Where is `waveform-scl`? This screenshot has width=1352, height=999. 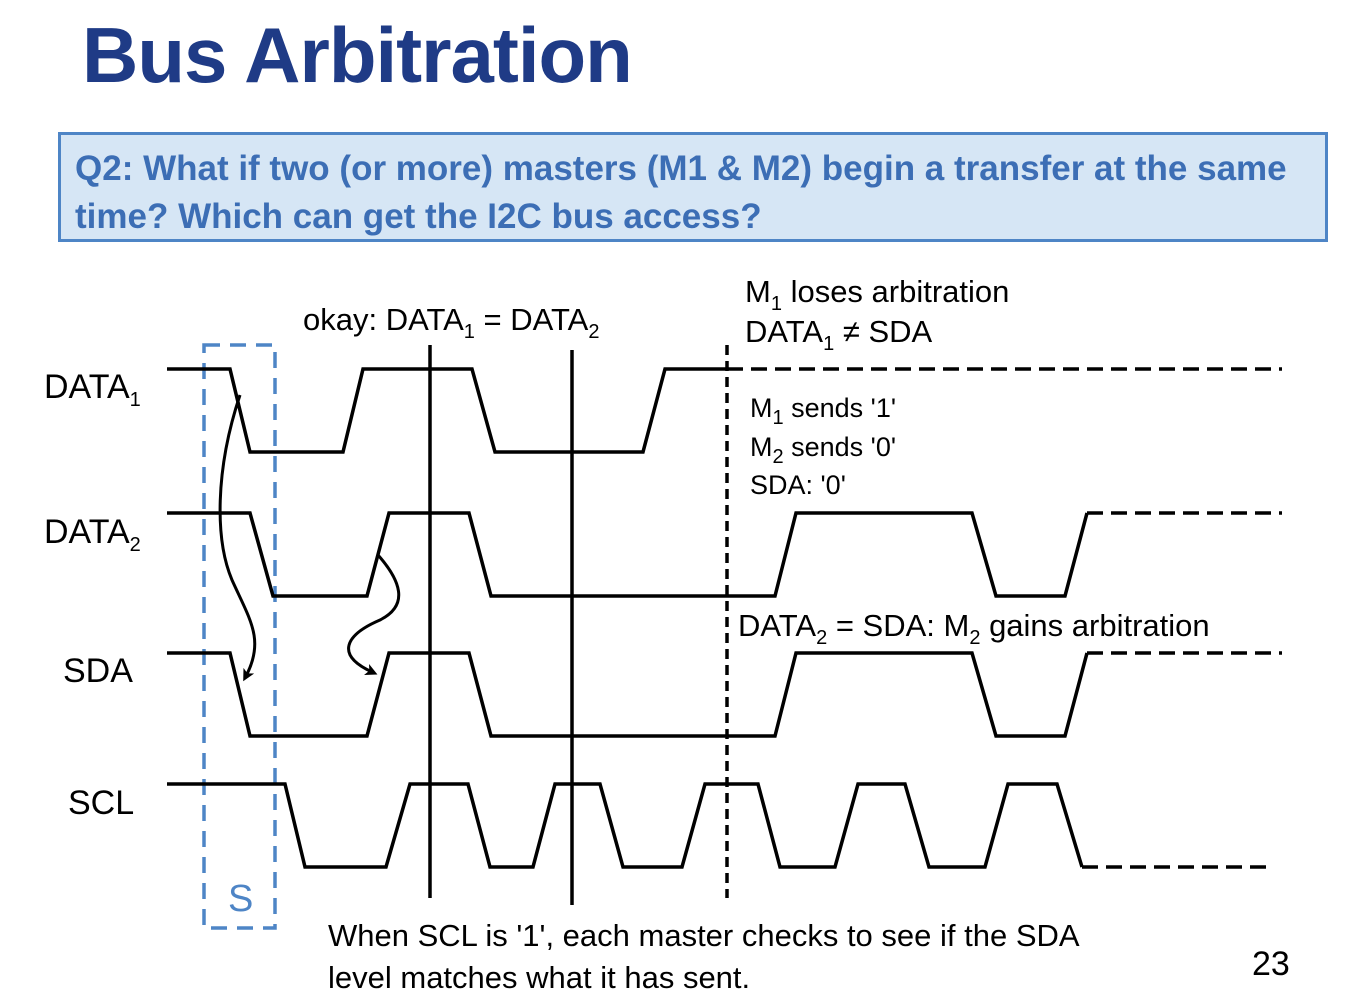
waveform-scl is located at coordinates (625, 825).